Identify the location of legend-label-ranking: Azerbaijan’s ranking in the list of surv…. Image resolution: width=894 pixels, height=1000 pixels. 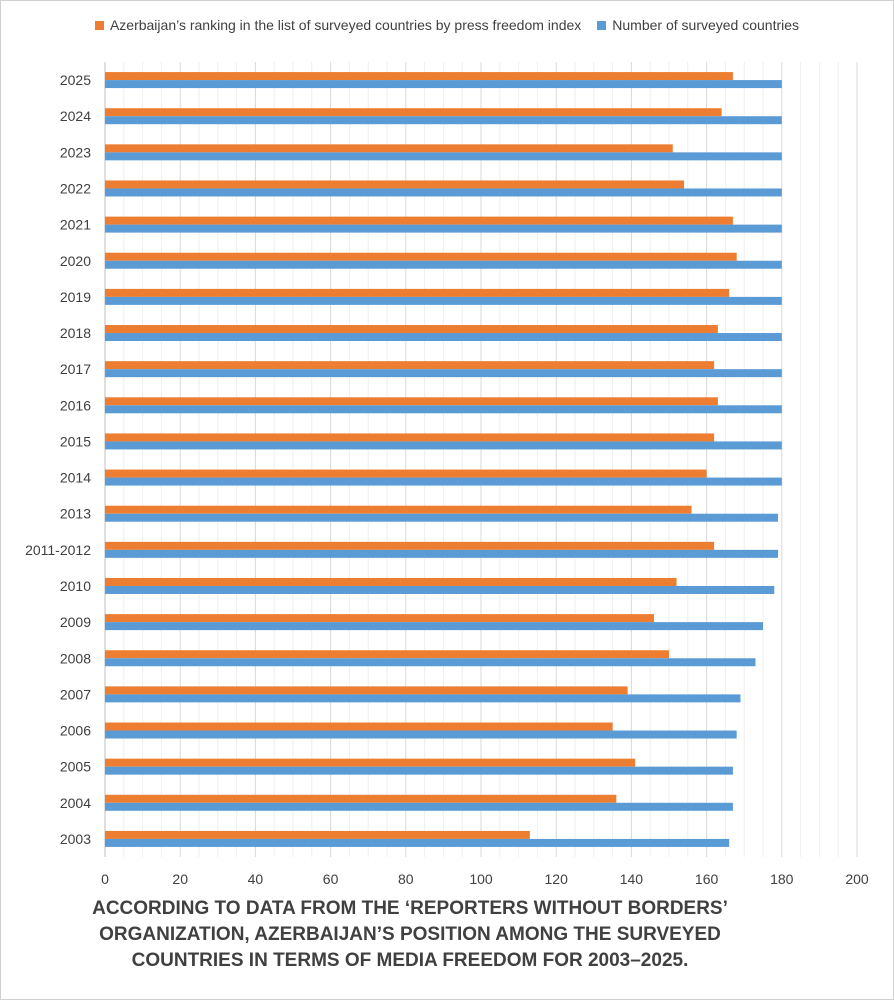
(345, 25).